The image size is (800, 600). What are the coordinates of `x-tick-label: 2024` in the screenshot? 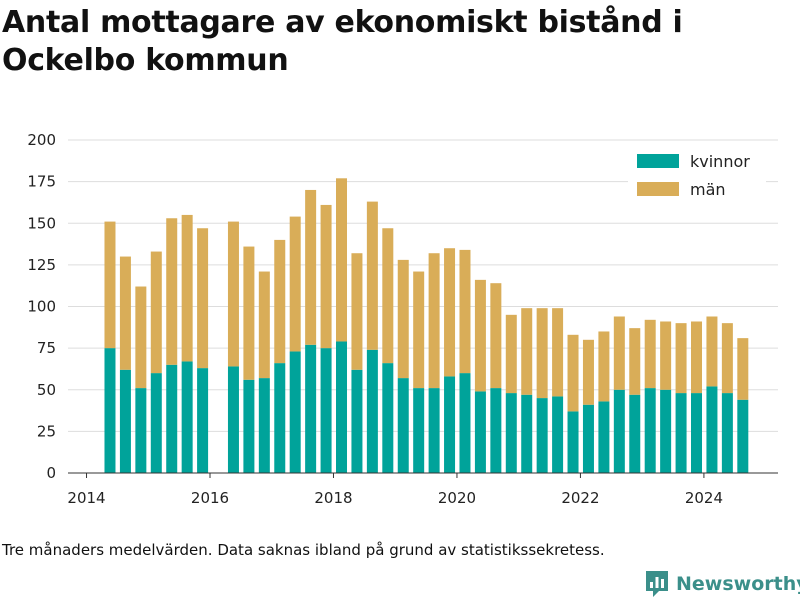 It's located at (704, 498).